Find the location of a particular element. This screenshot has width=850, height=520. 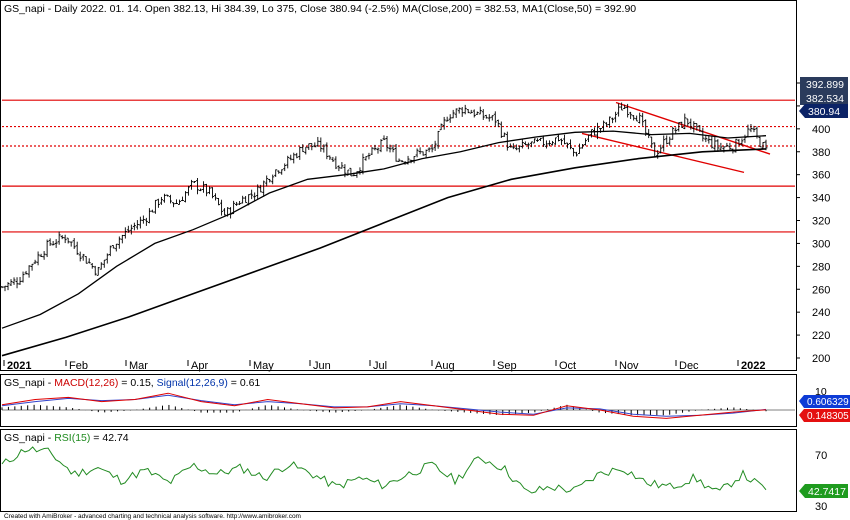

tag-ma200: 382.534 is located at coordinates (824, 98).